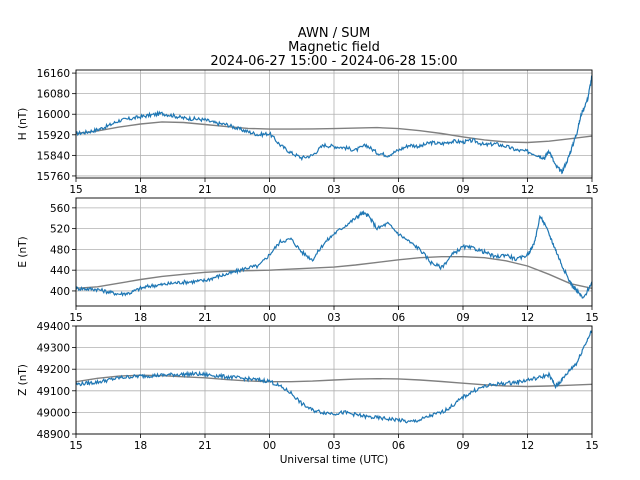  Describe the element at coordinates (60, 209) in the screenshot. I see `e-y-tick-label: 560` at that location.